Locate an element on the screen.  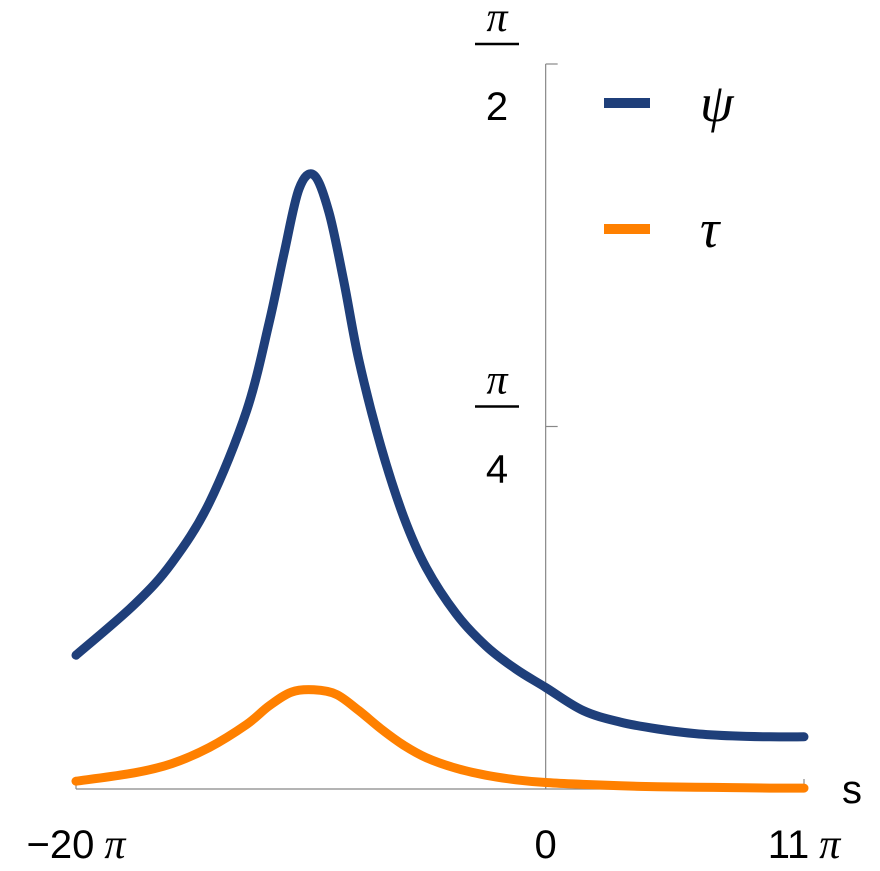
x-tick-label: 11 π is located at coordinates (805, 845).